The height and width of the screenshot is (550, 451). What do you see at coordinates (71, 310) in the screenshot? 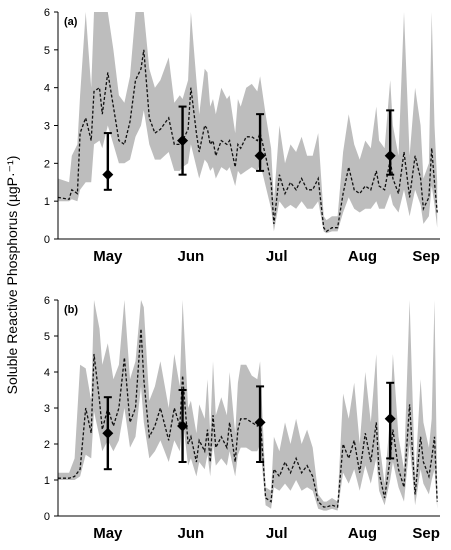
I see `panel-label: (b)` at bounding box center [71, 310].